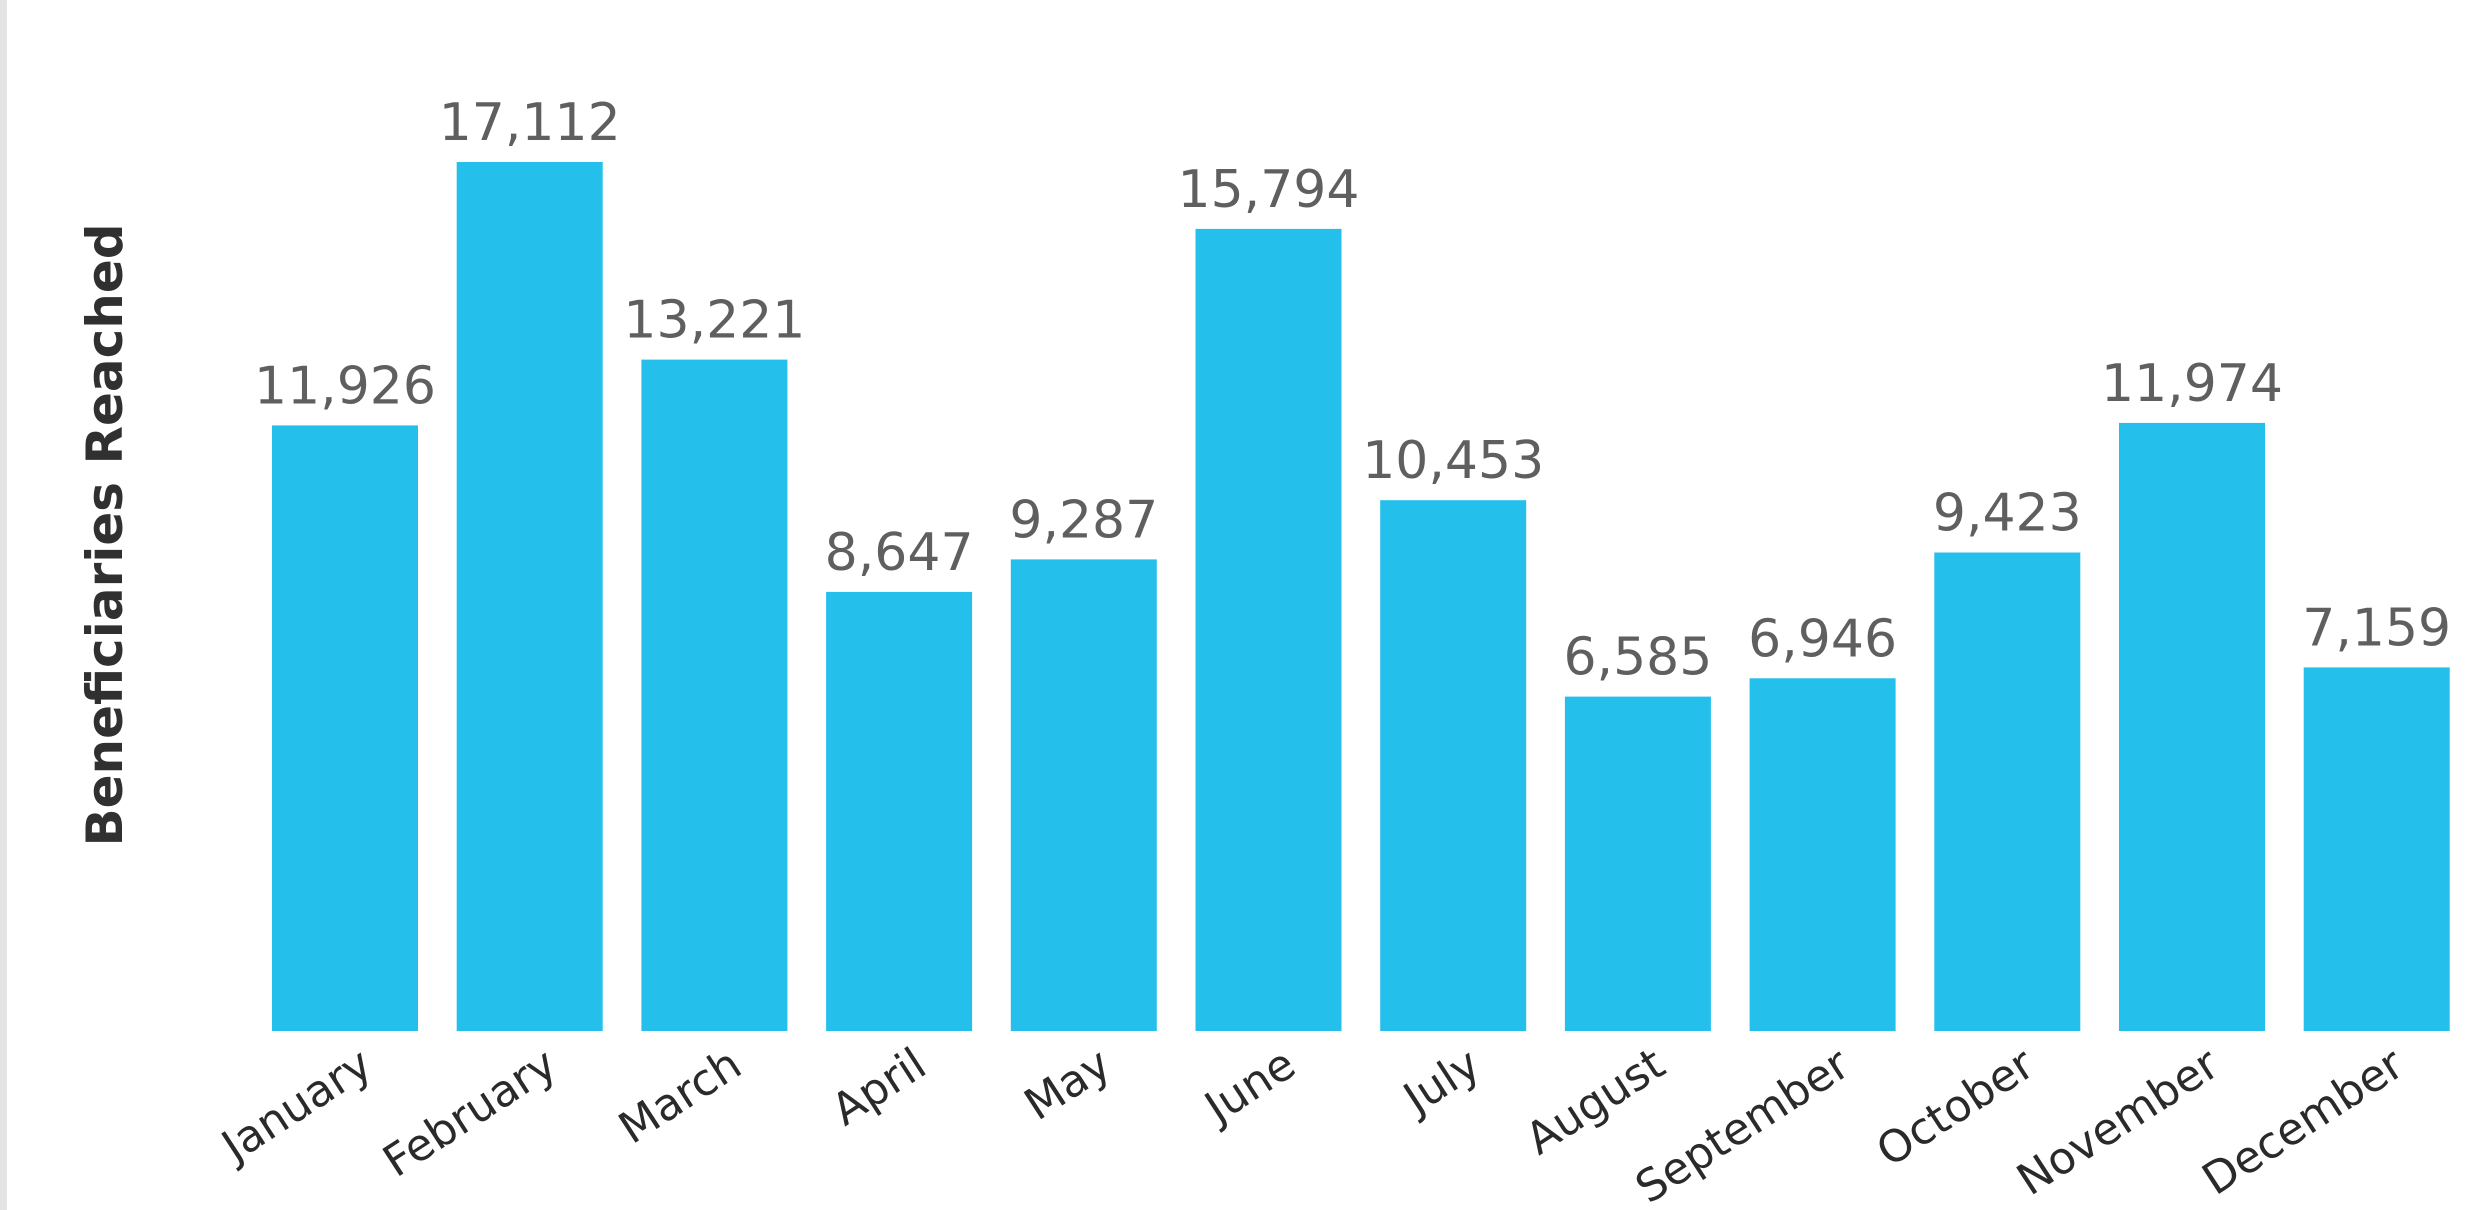 The height and width of the screenshot is (1210, 2491). I want to click on bar-october, so click(2007, 792).